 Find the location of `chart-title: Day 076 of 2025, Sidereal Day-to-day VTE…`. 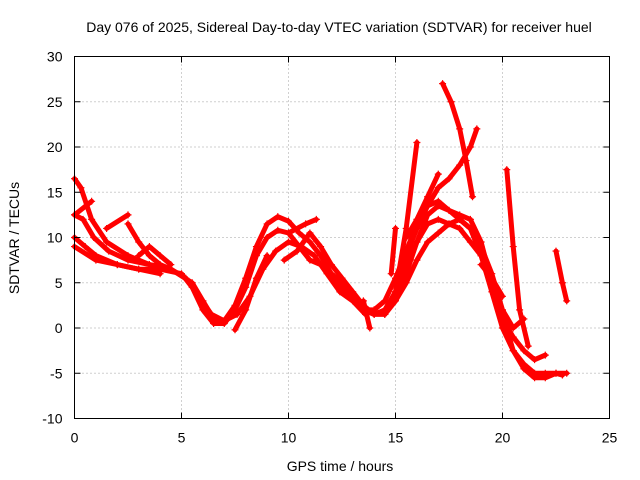

chart-title: Day 076 of 2025, Sidereal Day-to-day VTE… is located at coordinates (339, 27).